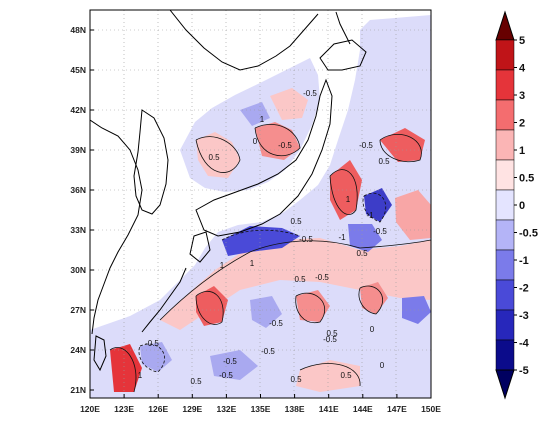 Image resolution: width=547 pixels, height=423 pixels. What do you see at coordinates (343, 28) in the screenshot?
I see `coast-sakhalin` at bounding box center [343, 28].